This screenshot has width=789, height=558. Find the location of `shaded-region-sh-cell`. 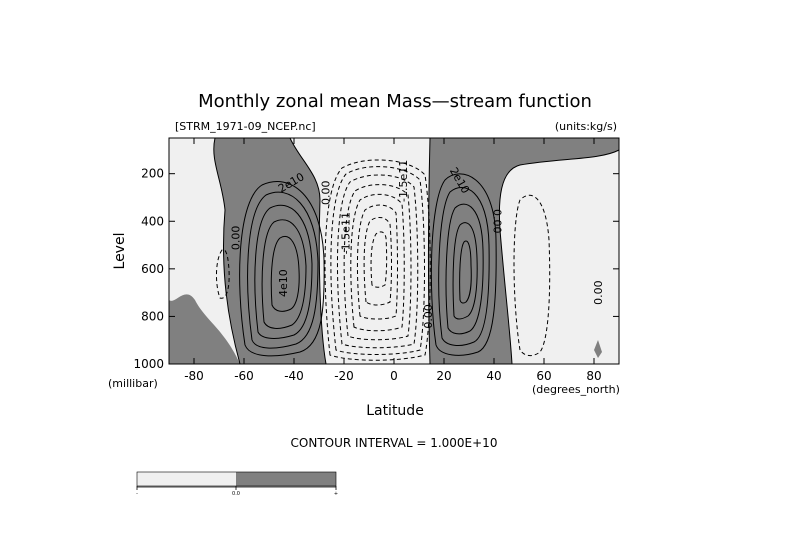

shaded-region-sh-cell is located at coordinates (247, 251).